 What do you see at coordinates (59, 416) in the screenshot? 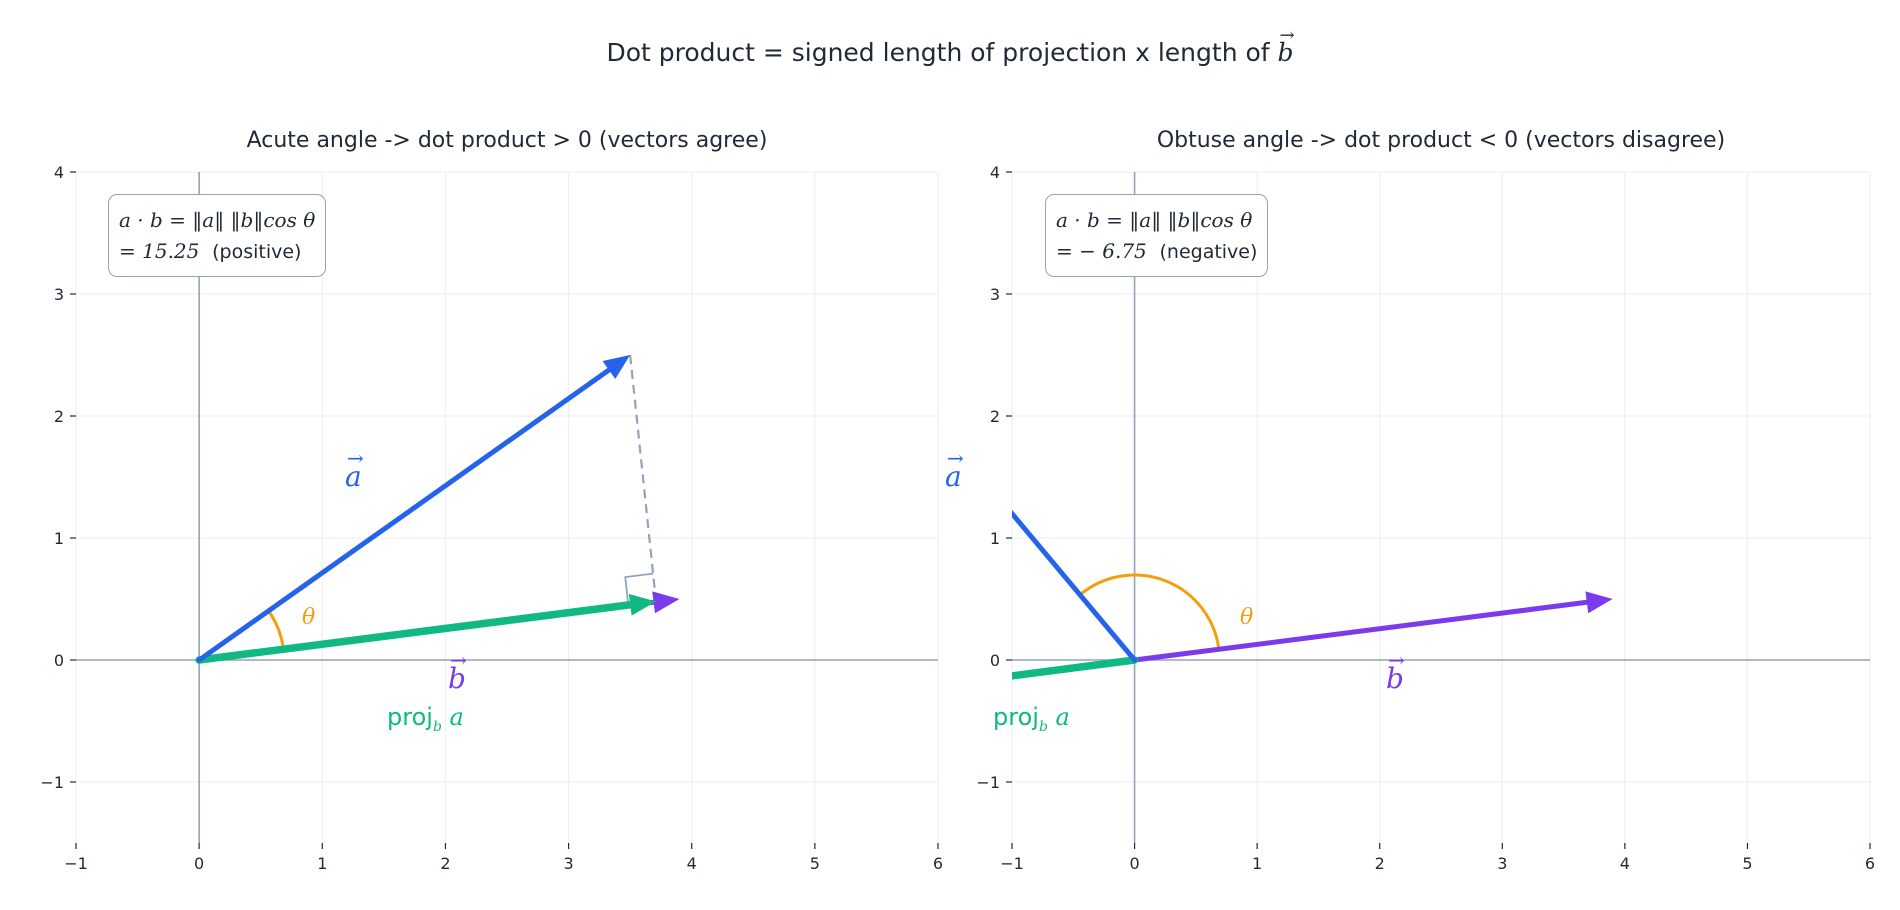
I see `panel-1-ytick-label-2: 2` at bounding box center [59, 416].